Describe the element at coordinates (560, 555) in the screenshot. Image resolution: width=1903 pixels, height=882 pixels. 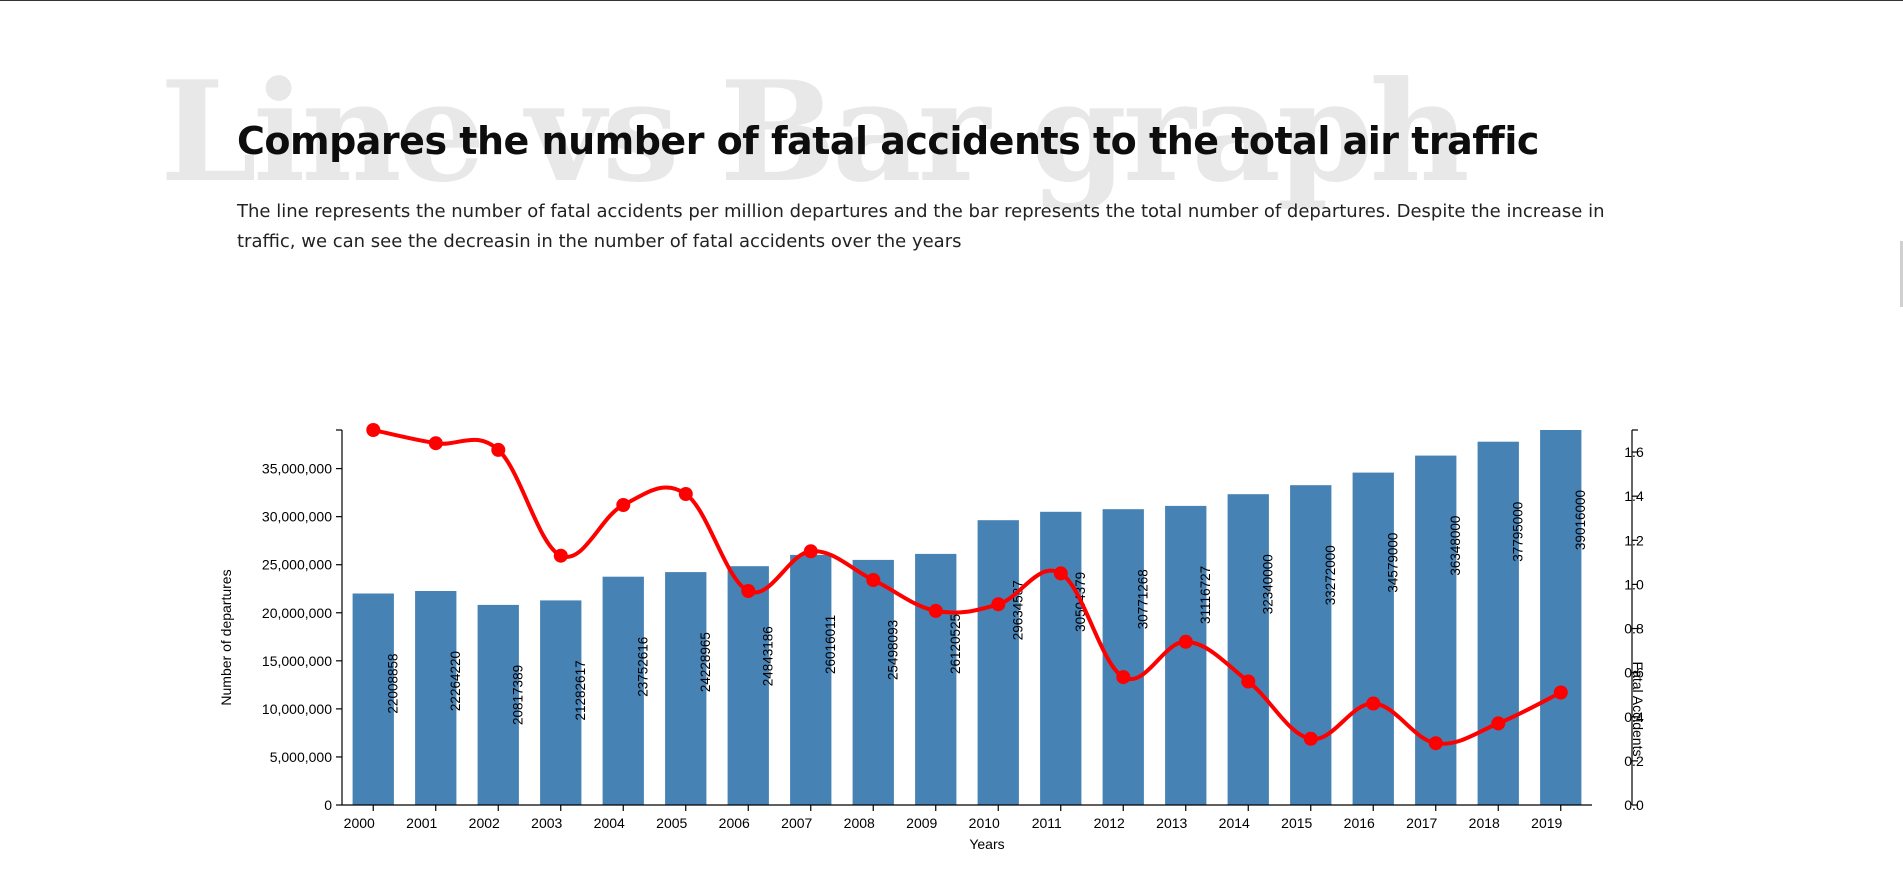
I see `line-point-2003` at that location.